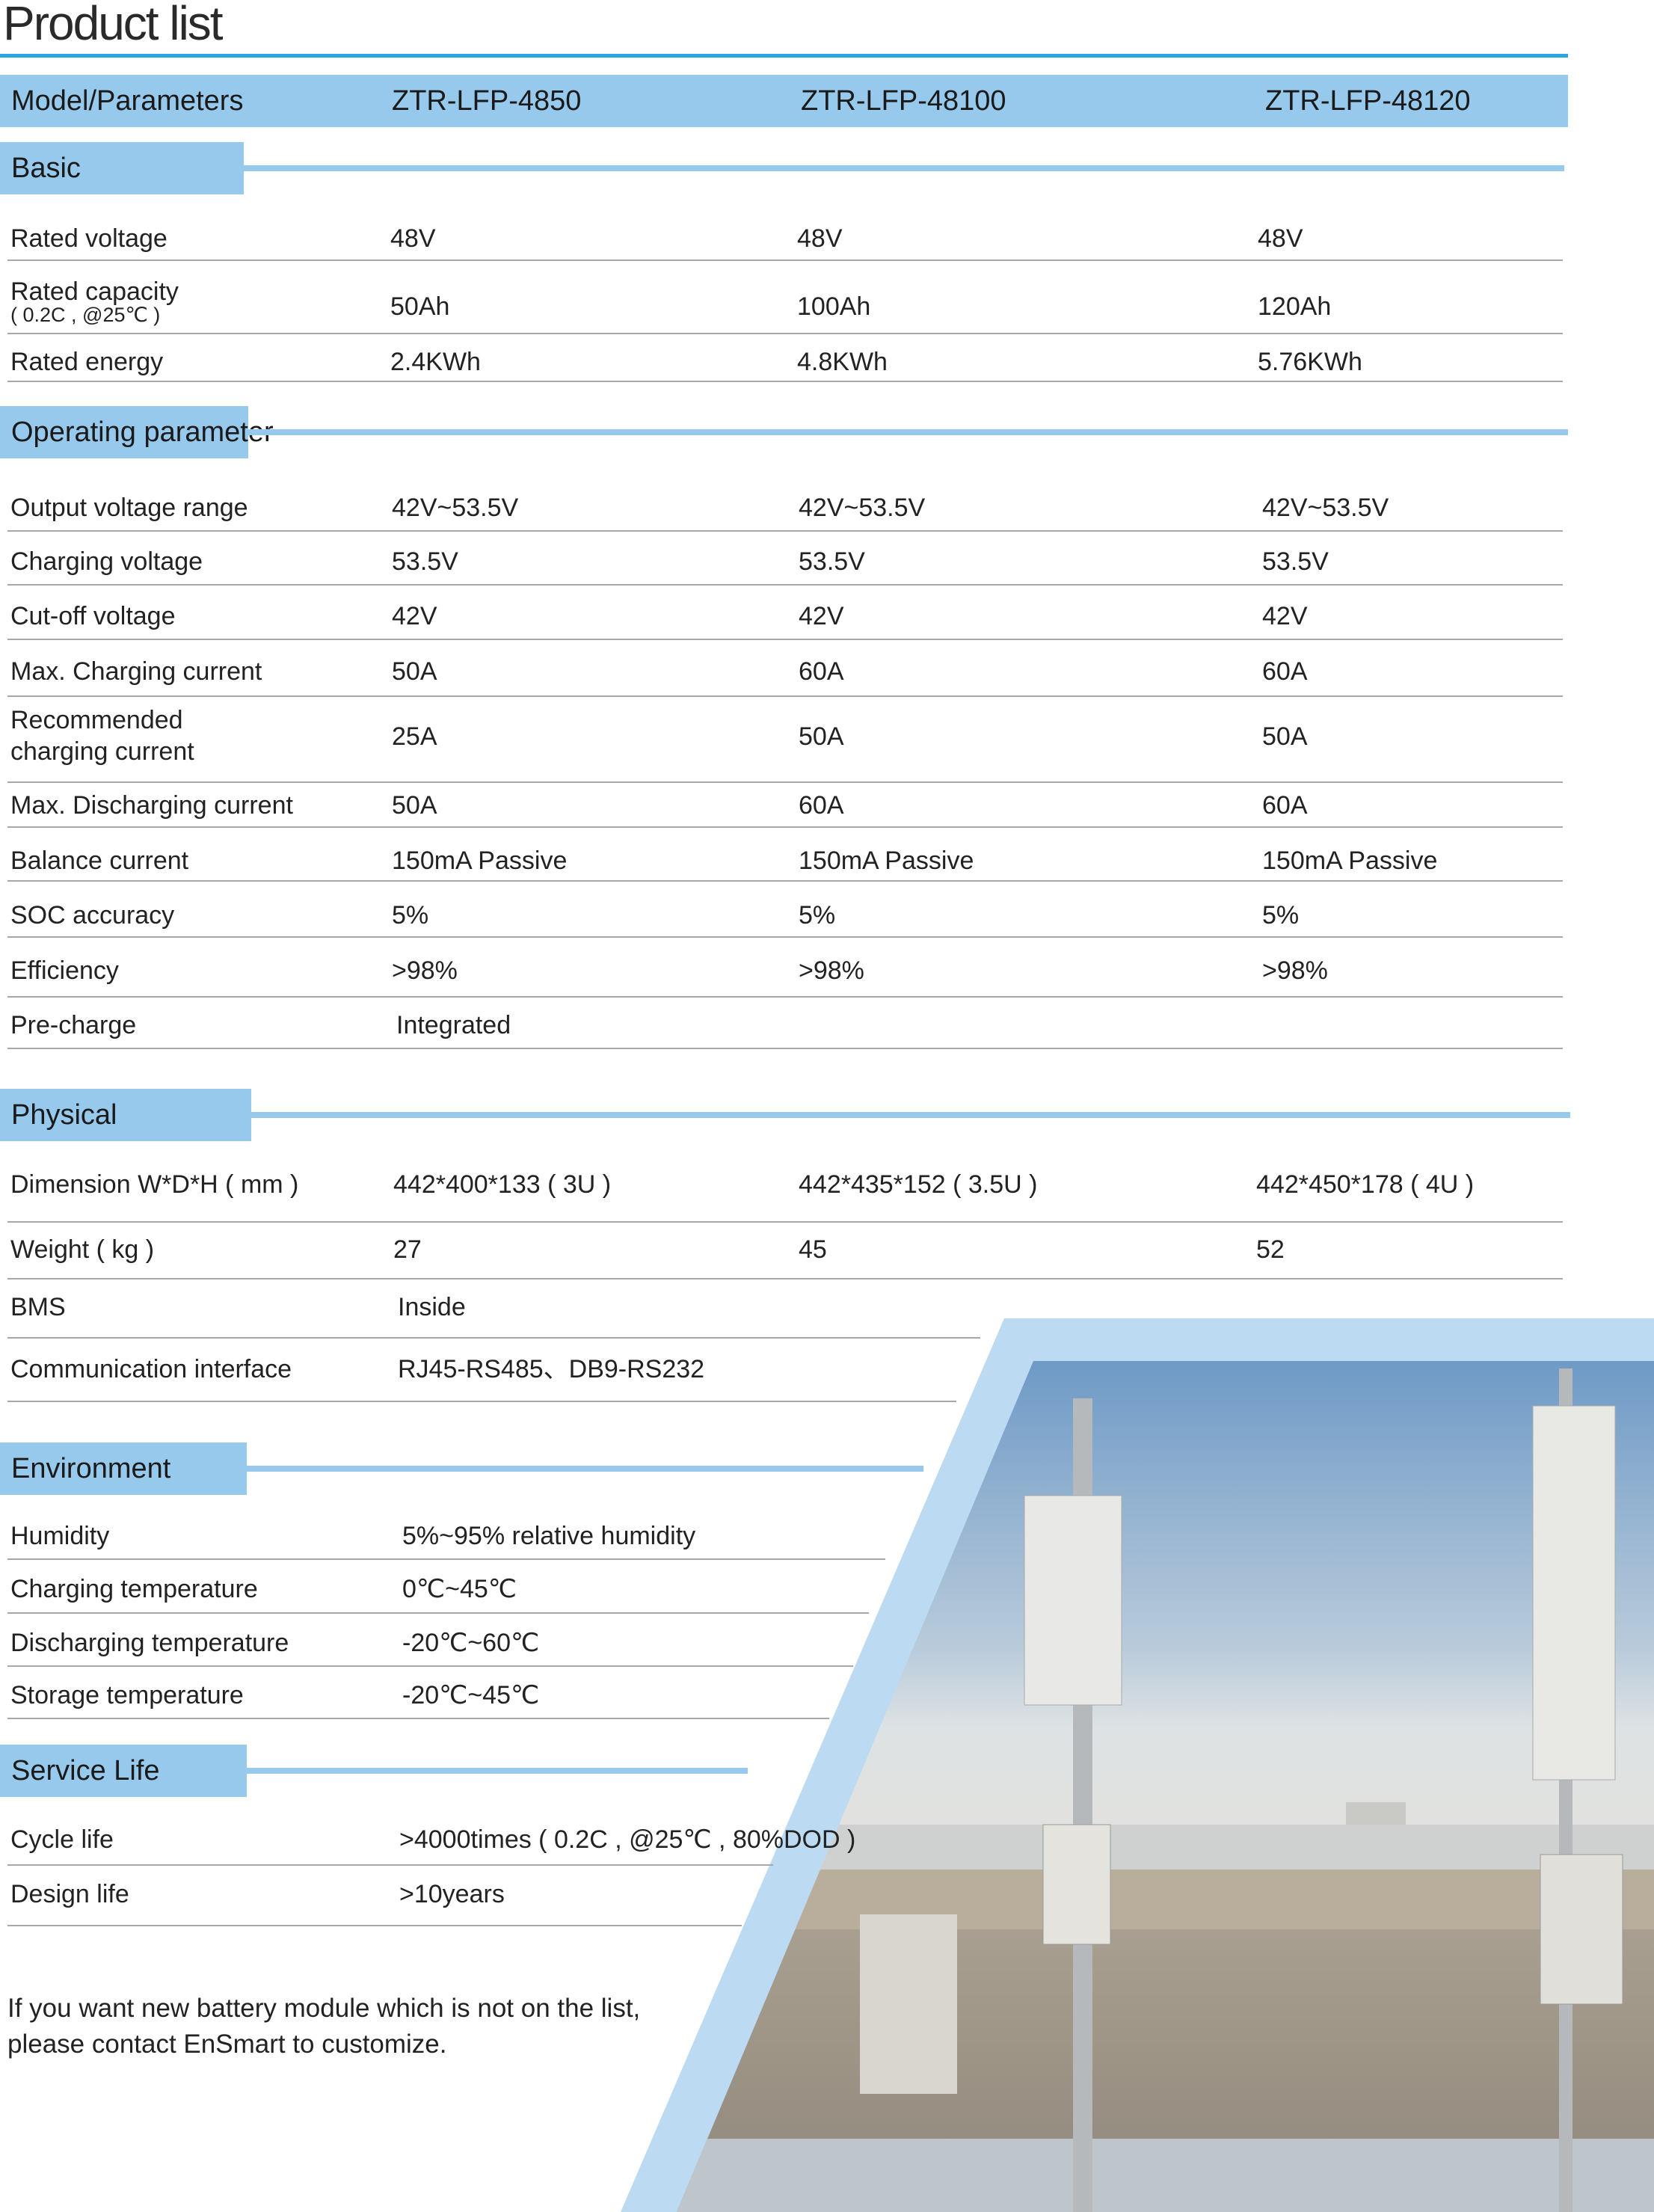  What do you see at coordinates (88, 238) in the screenshot?
I see `row-label: Rated voltage` at bounding box center [88, 238].